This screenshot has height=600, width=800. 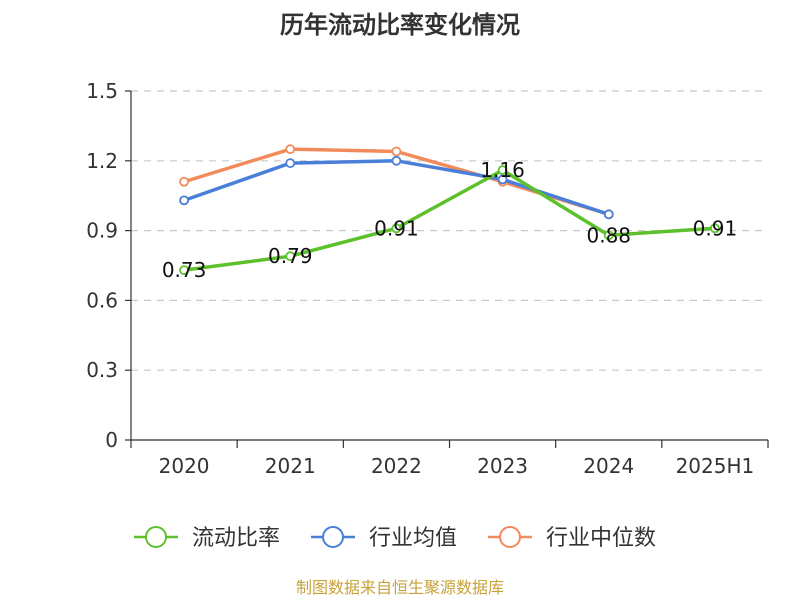 What do you see at coordinates (236, 538) in the screenshot?
I see `legend-label: 流动比率` at bounding box center [236, 538].